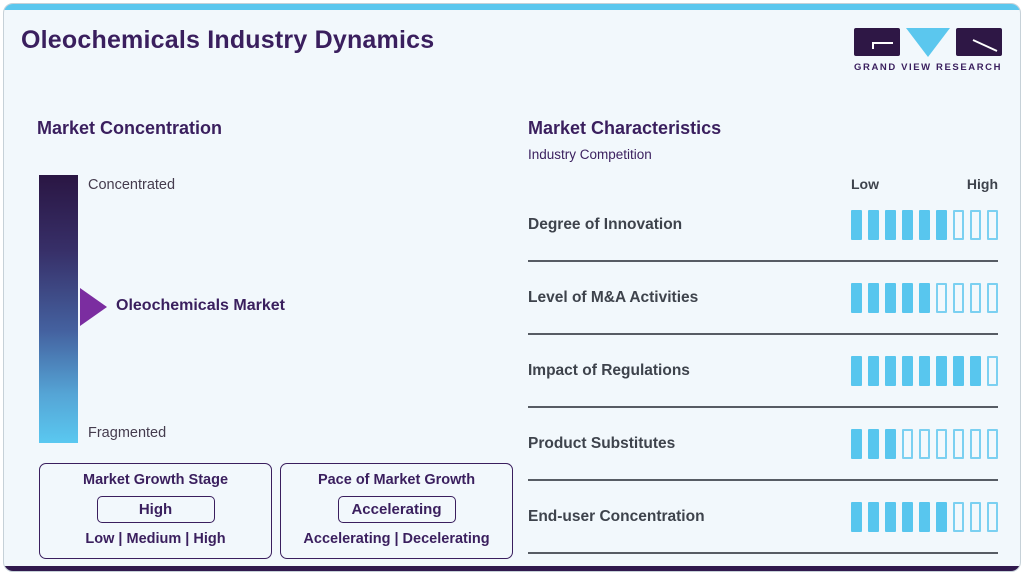 The image size is (1025, 576). I want to click on industry-competition-subheading: Industry Competition, so click(590, 154).